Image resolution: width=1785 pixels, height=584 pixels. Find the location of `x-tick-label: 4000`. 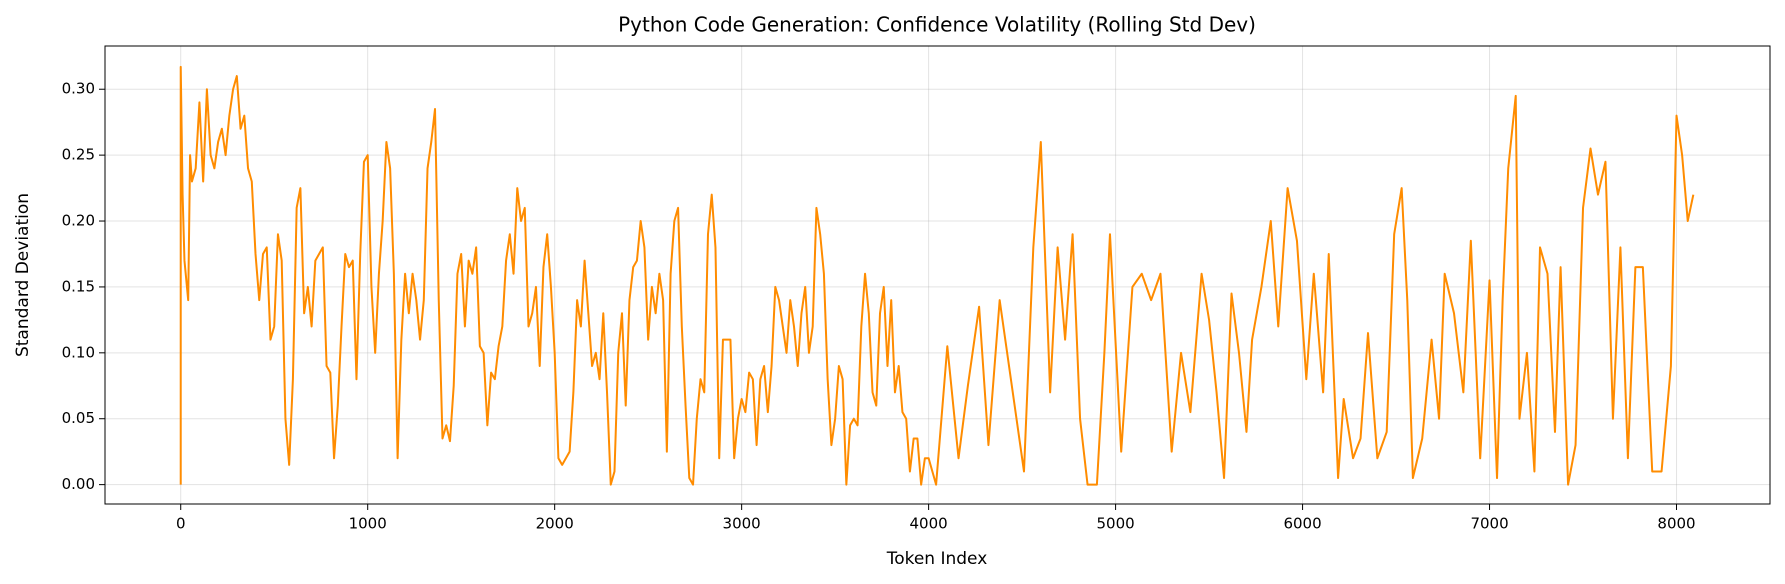

x-tick-label: 4000 is located at coordinates (929, 524).